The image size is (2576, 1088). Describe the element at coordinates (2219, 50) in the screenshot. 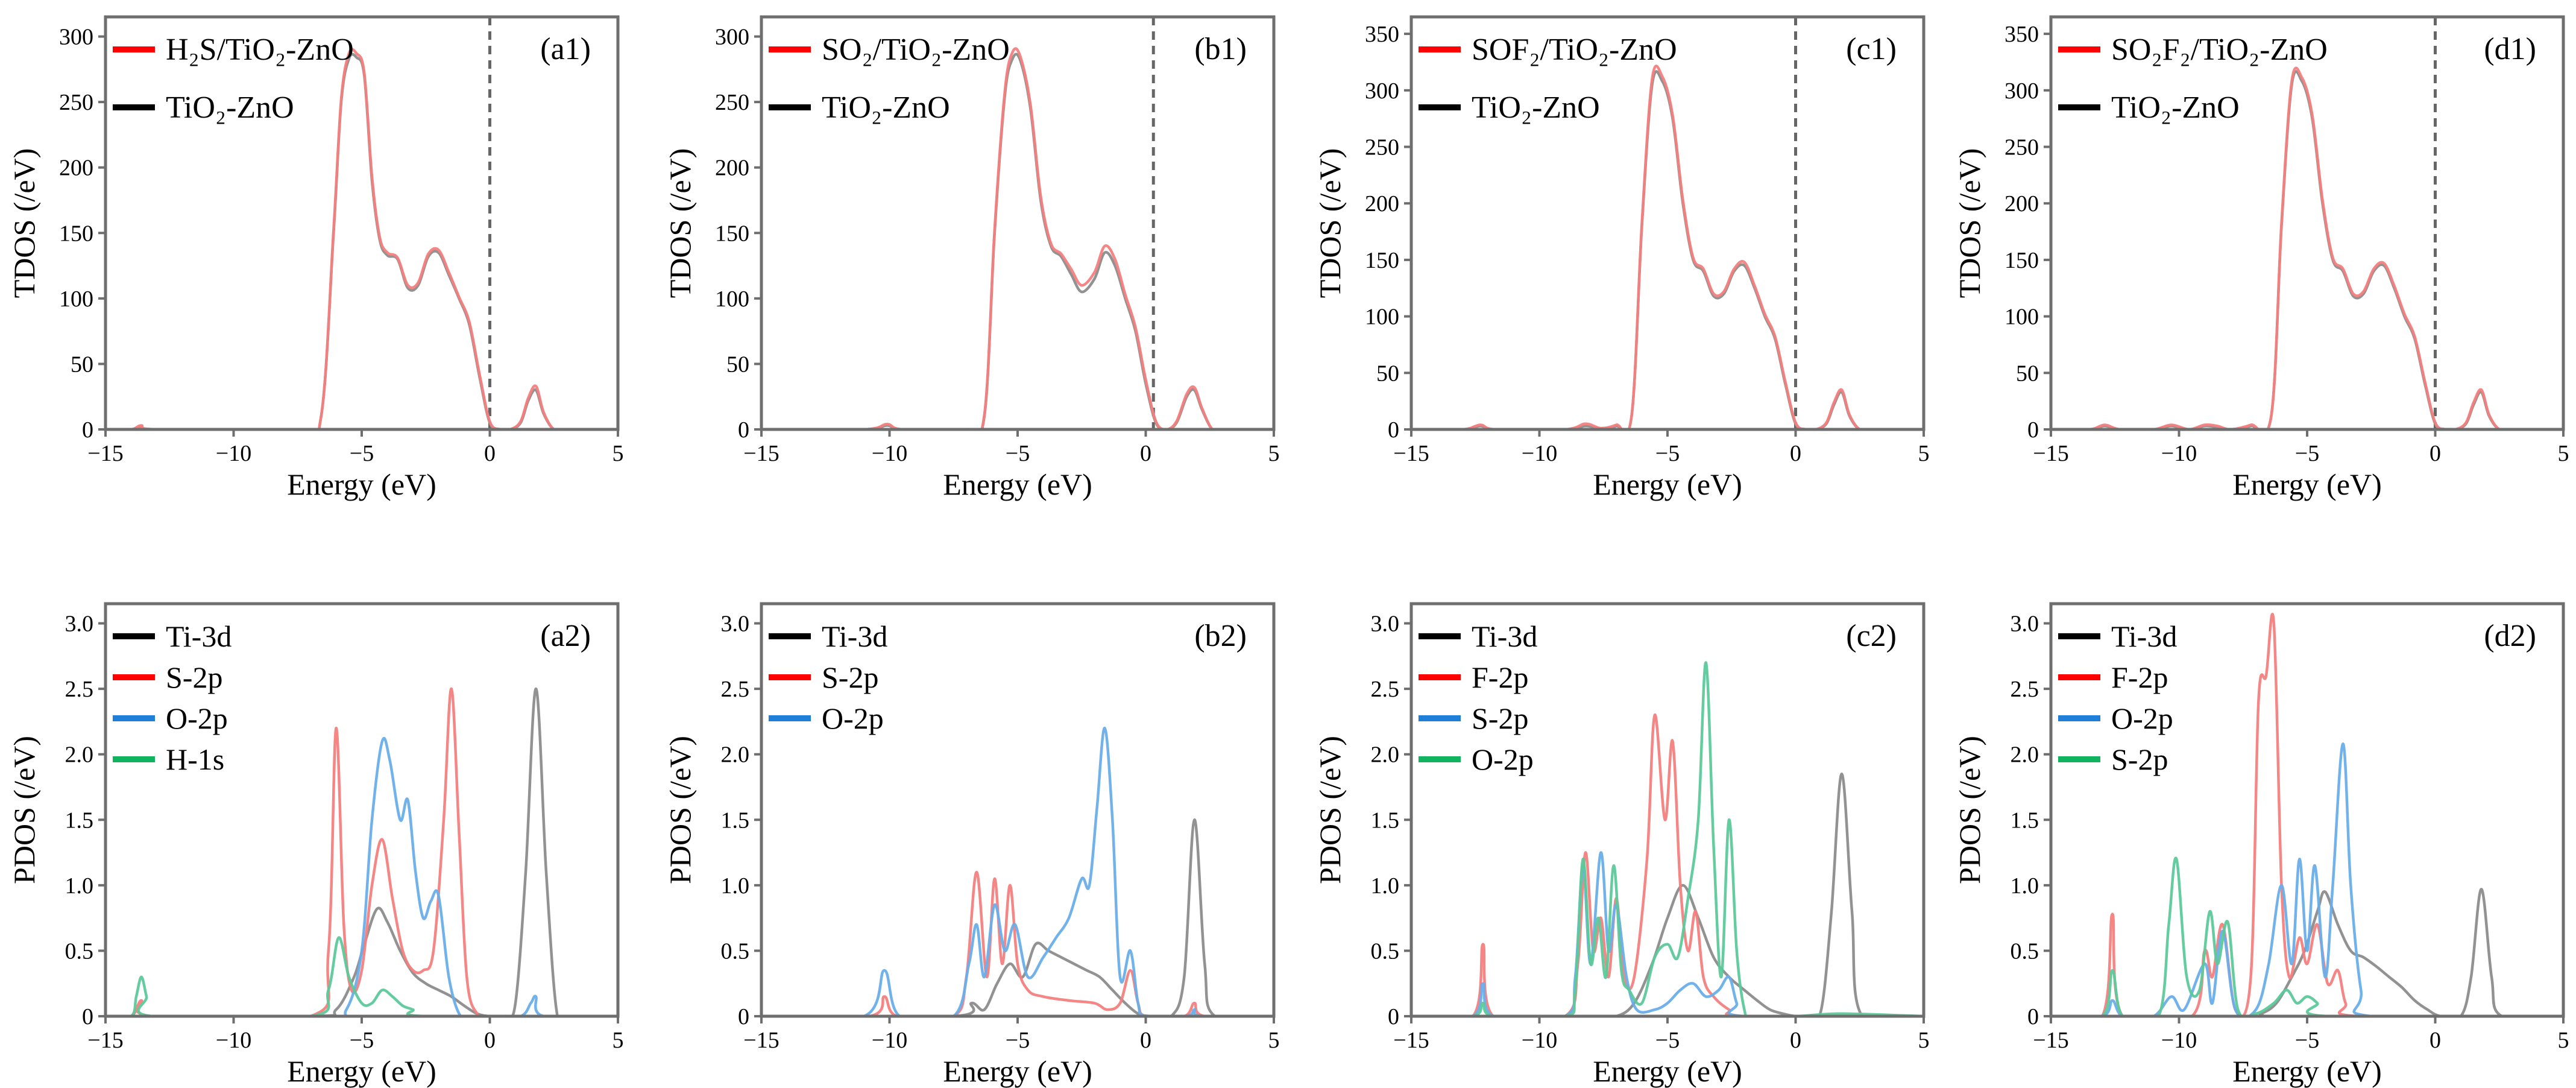

I see `legend-entry: SO₂F₂/TiO₂-ZnO` at that location.